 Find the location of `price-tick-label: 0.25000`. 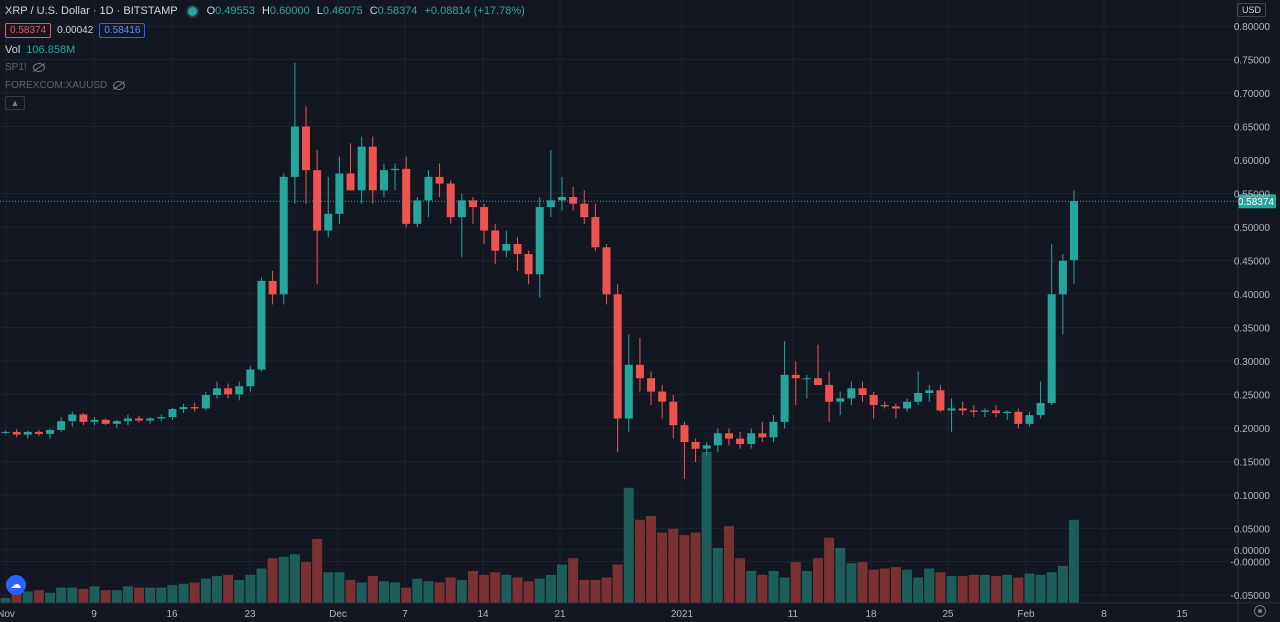

price-tick-label: 0.25000 is located at coordinates (1252, 396).